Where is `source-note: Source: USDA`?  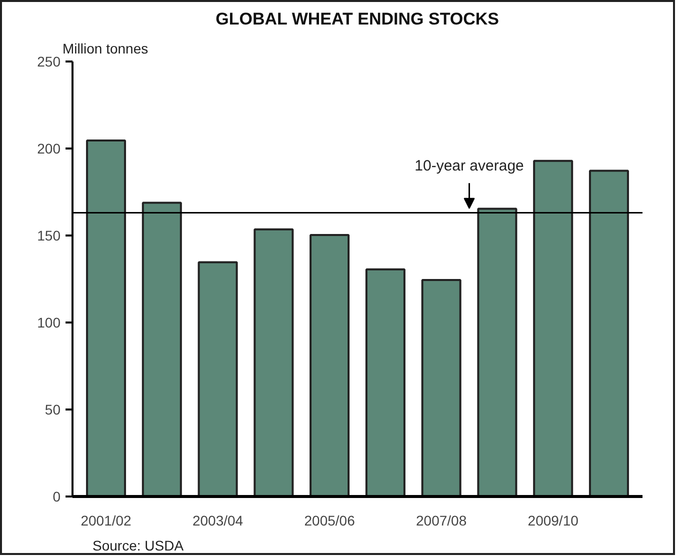 source-note: Source: USDA is located at coordinates (138, 546).